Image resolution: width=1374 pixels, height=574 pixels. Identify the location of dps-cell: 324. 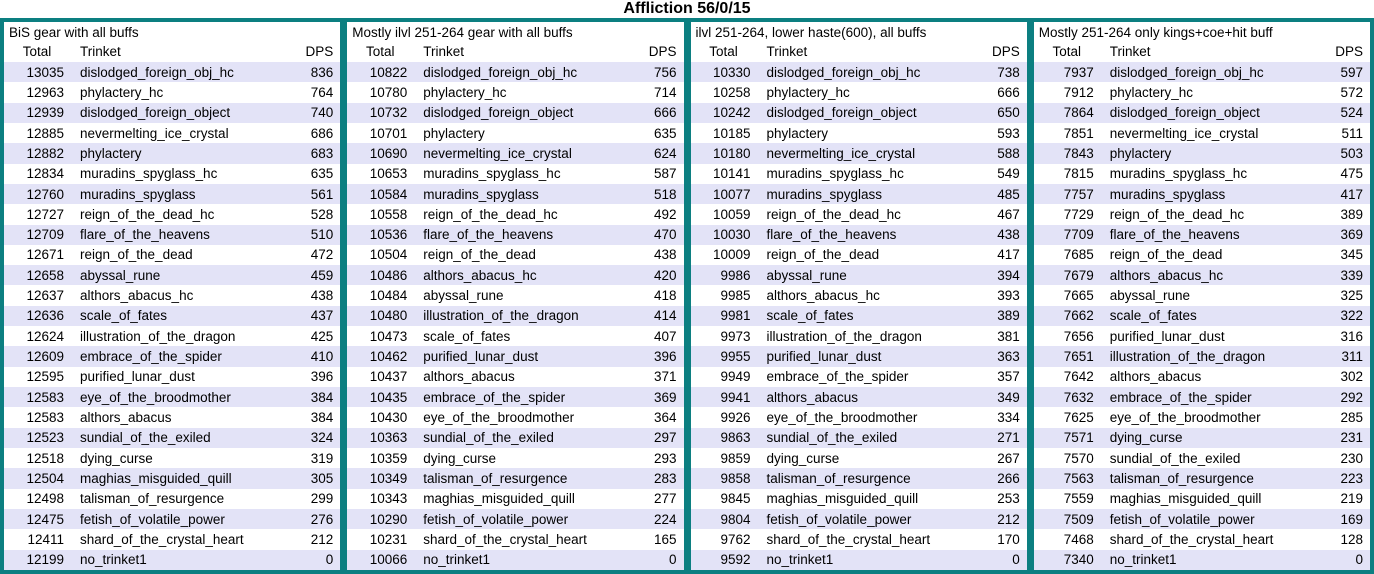
(322, 438).